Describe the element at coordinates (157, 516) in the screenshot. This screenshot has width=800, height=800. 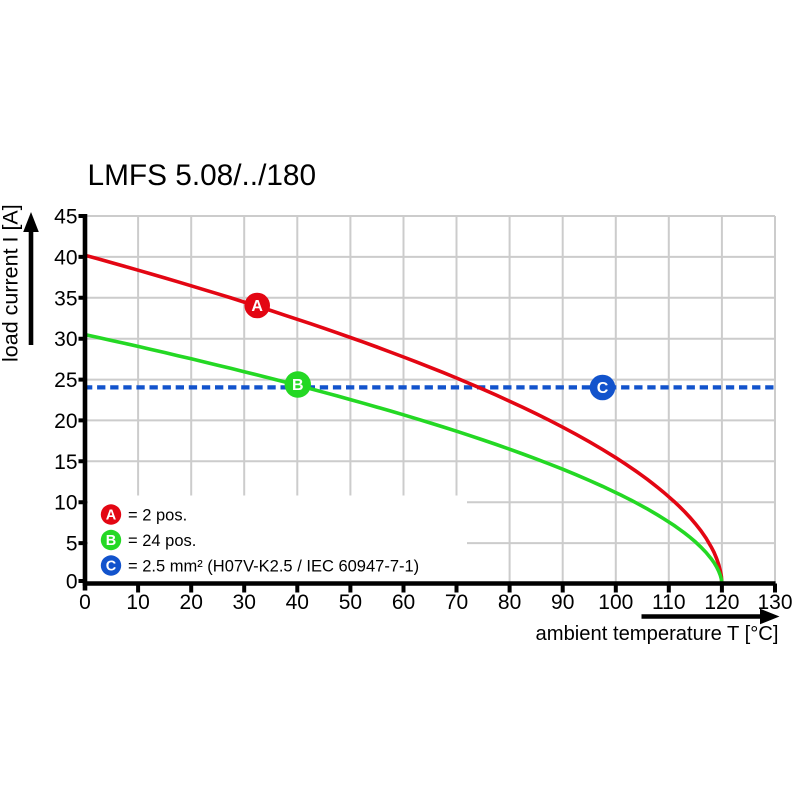
I see `svg-text: = 2 pos.` at that location.